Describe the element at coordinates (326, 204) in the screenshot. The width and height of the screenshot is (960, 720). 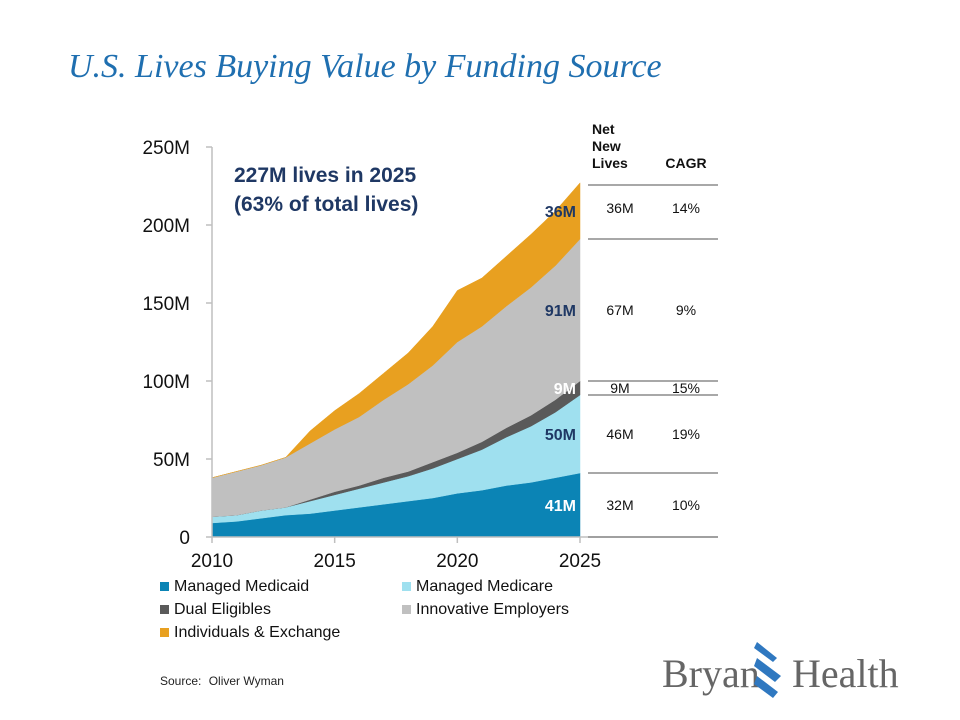
I see `chart-callout-line2: (63% of total lives)` at that location.